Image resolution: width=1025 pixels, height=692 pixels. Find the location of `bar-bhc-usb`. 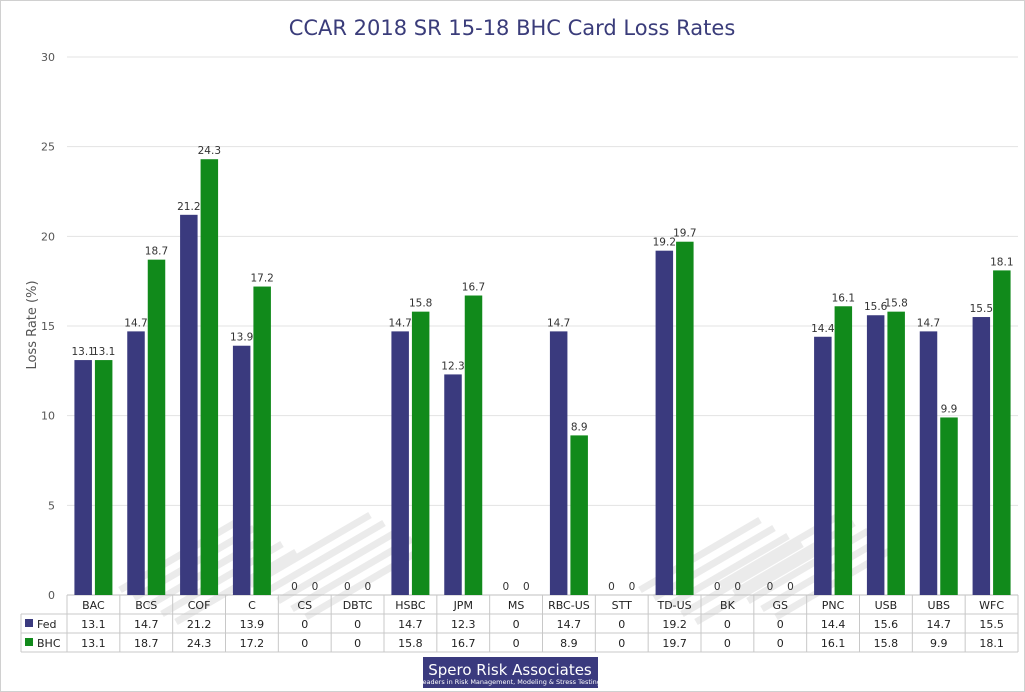

bar-bhc-usb is located at coordinates (896, 453).